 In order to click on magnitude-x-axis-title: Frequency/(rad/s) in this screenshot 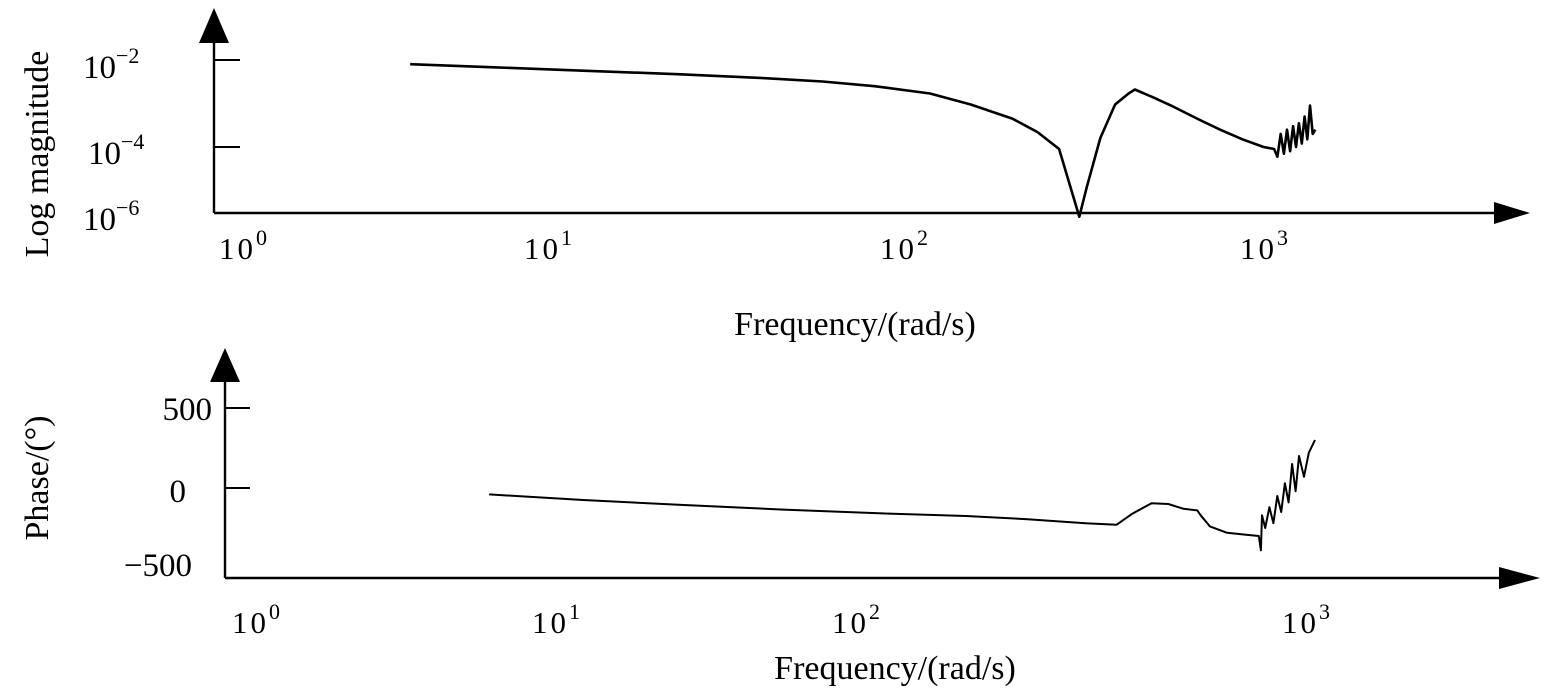, I will do `click(855, 324)`.